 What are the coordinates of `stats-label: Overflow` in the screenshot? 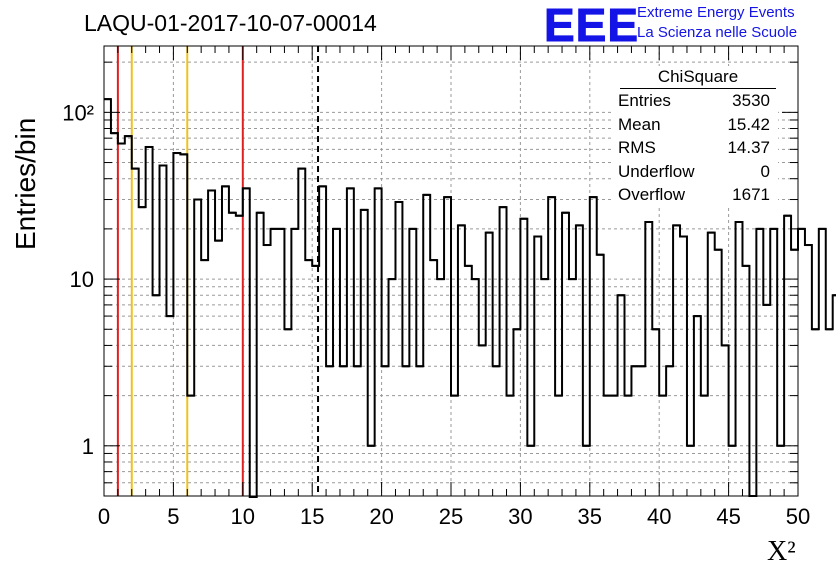 It's located at (652, 194).